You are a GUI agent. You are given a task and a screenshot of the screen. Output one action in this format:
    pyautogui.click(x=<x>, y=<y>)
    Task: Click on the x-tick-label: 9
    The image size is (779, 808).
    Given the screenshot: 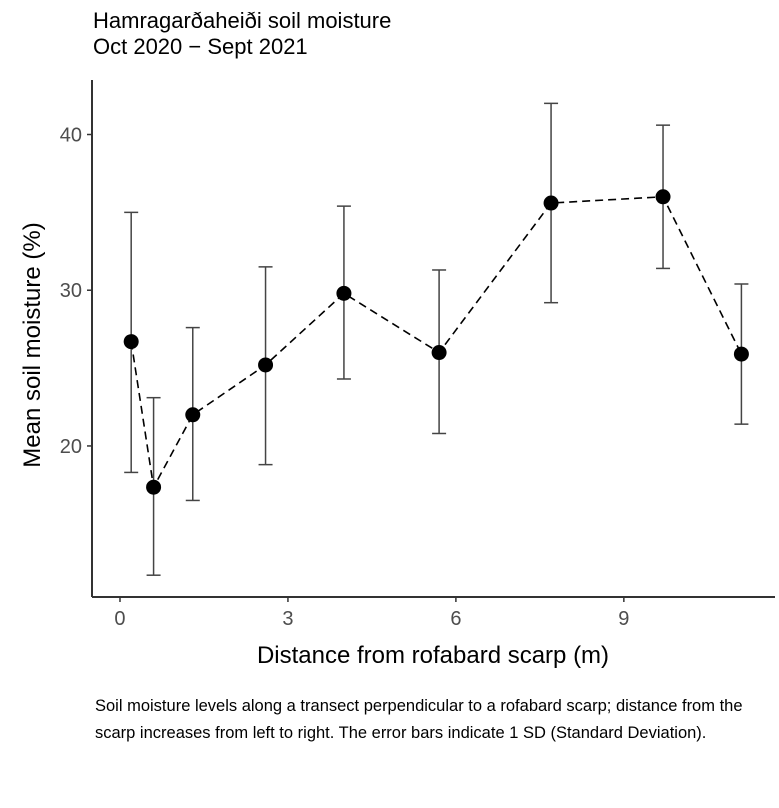 What is the action you would take?
    pyautogui.click(x=623, y=619)
    